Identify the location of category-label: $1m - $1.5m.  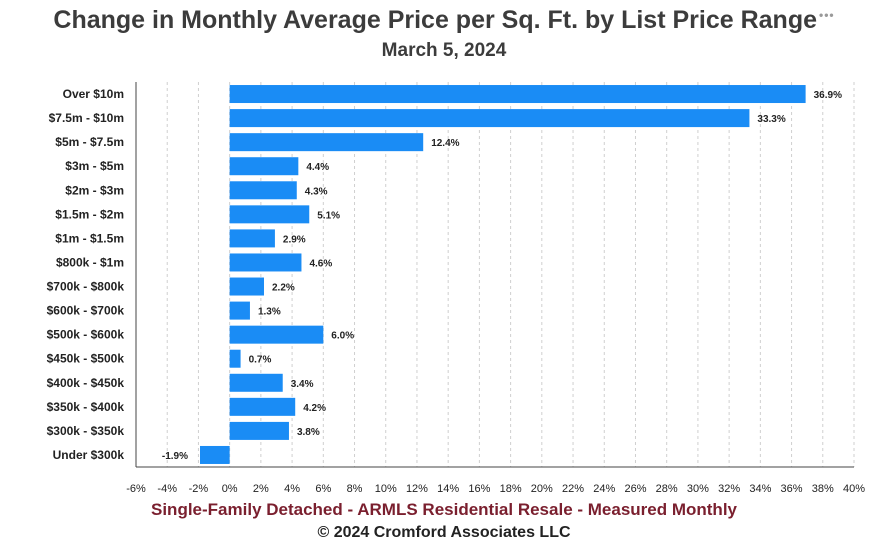
(89, 238).